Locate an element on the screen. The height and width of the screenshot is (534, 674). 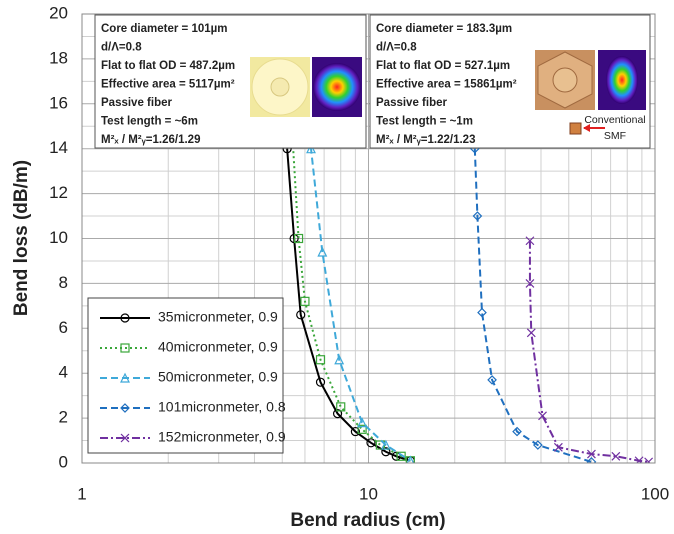
annotation-text: Flat to flat OD = 527.1µm is located at coordinates (443, 66).